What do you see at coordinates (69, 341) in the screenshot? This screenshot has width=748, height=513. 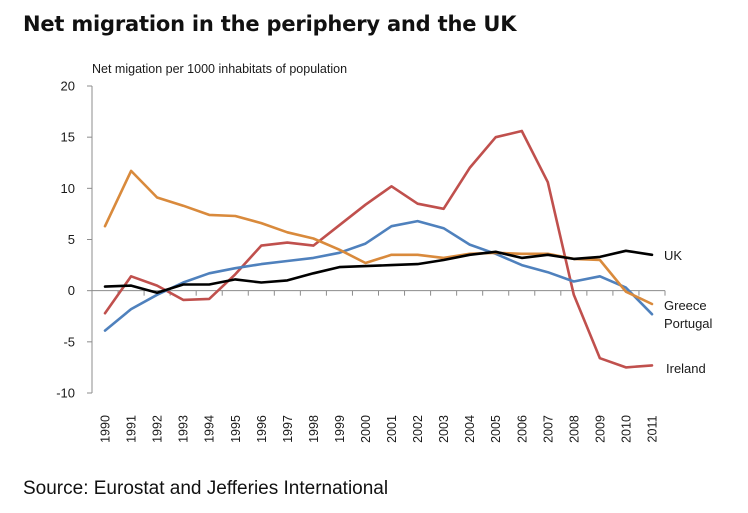 I see `y-tick-label: -5` at bounding box center [69, 341].